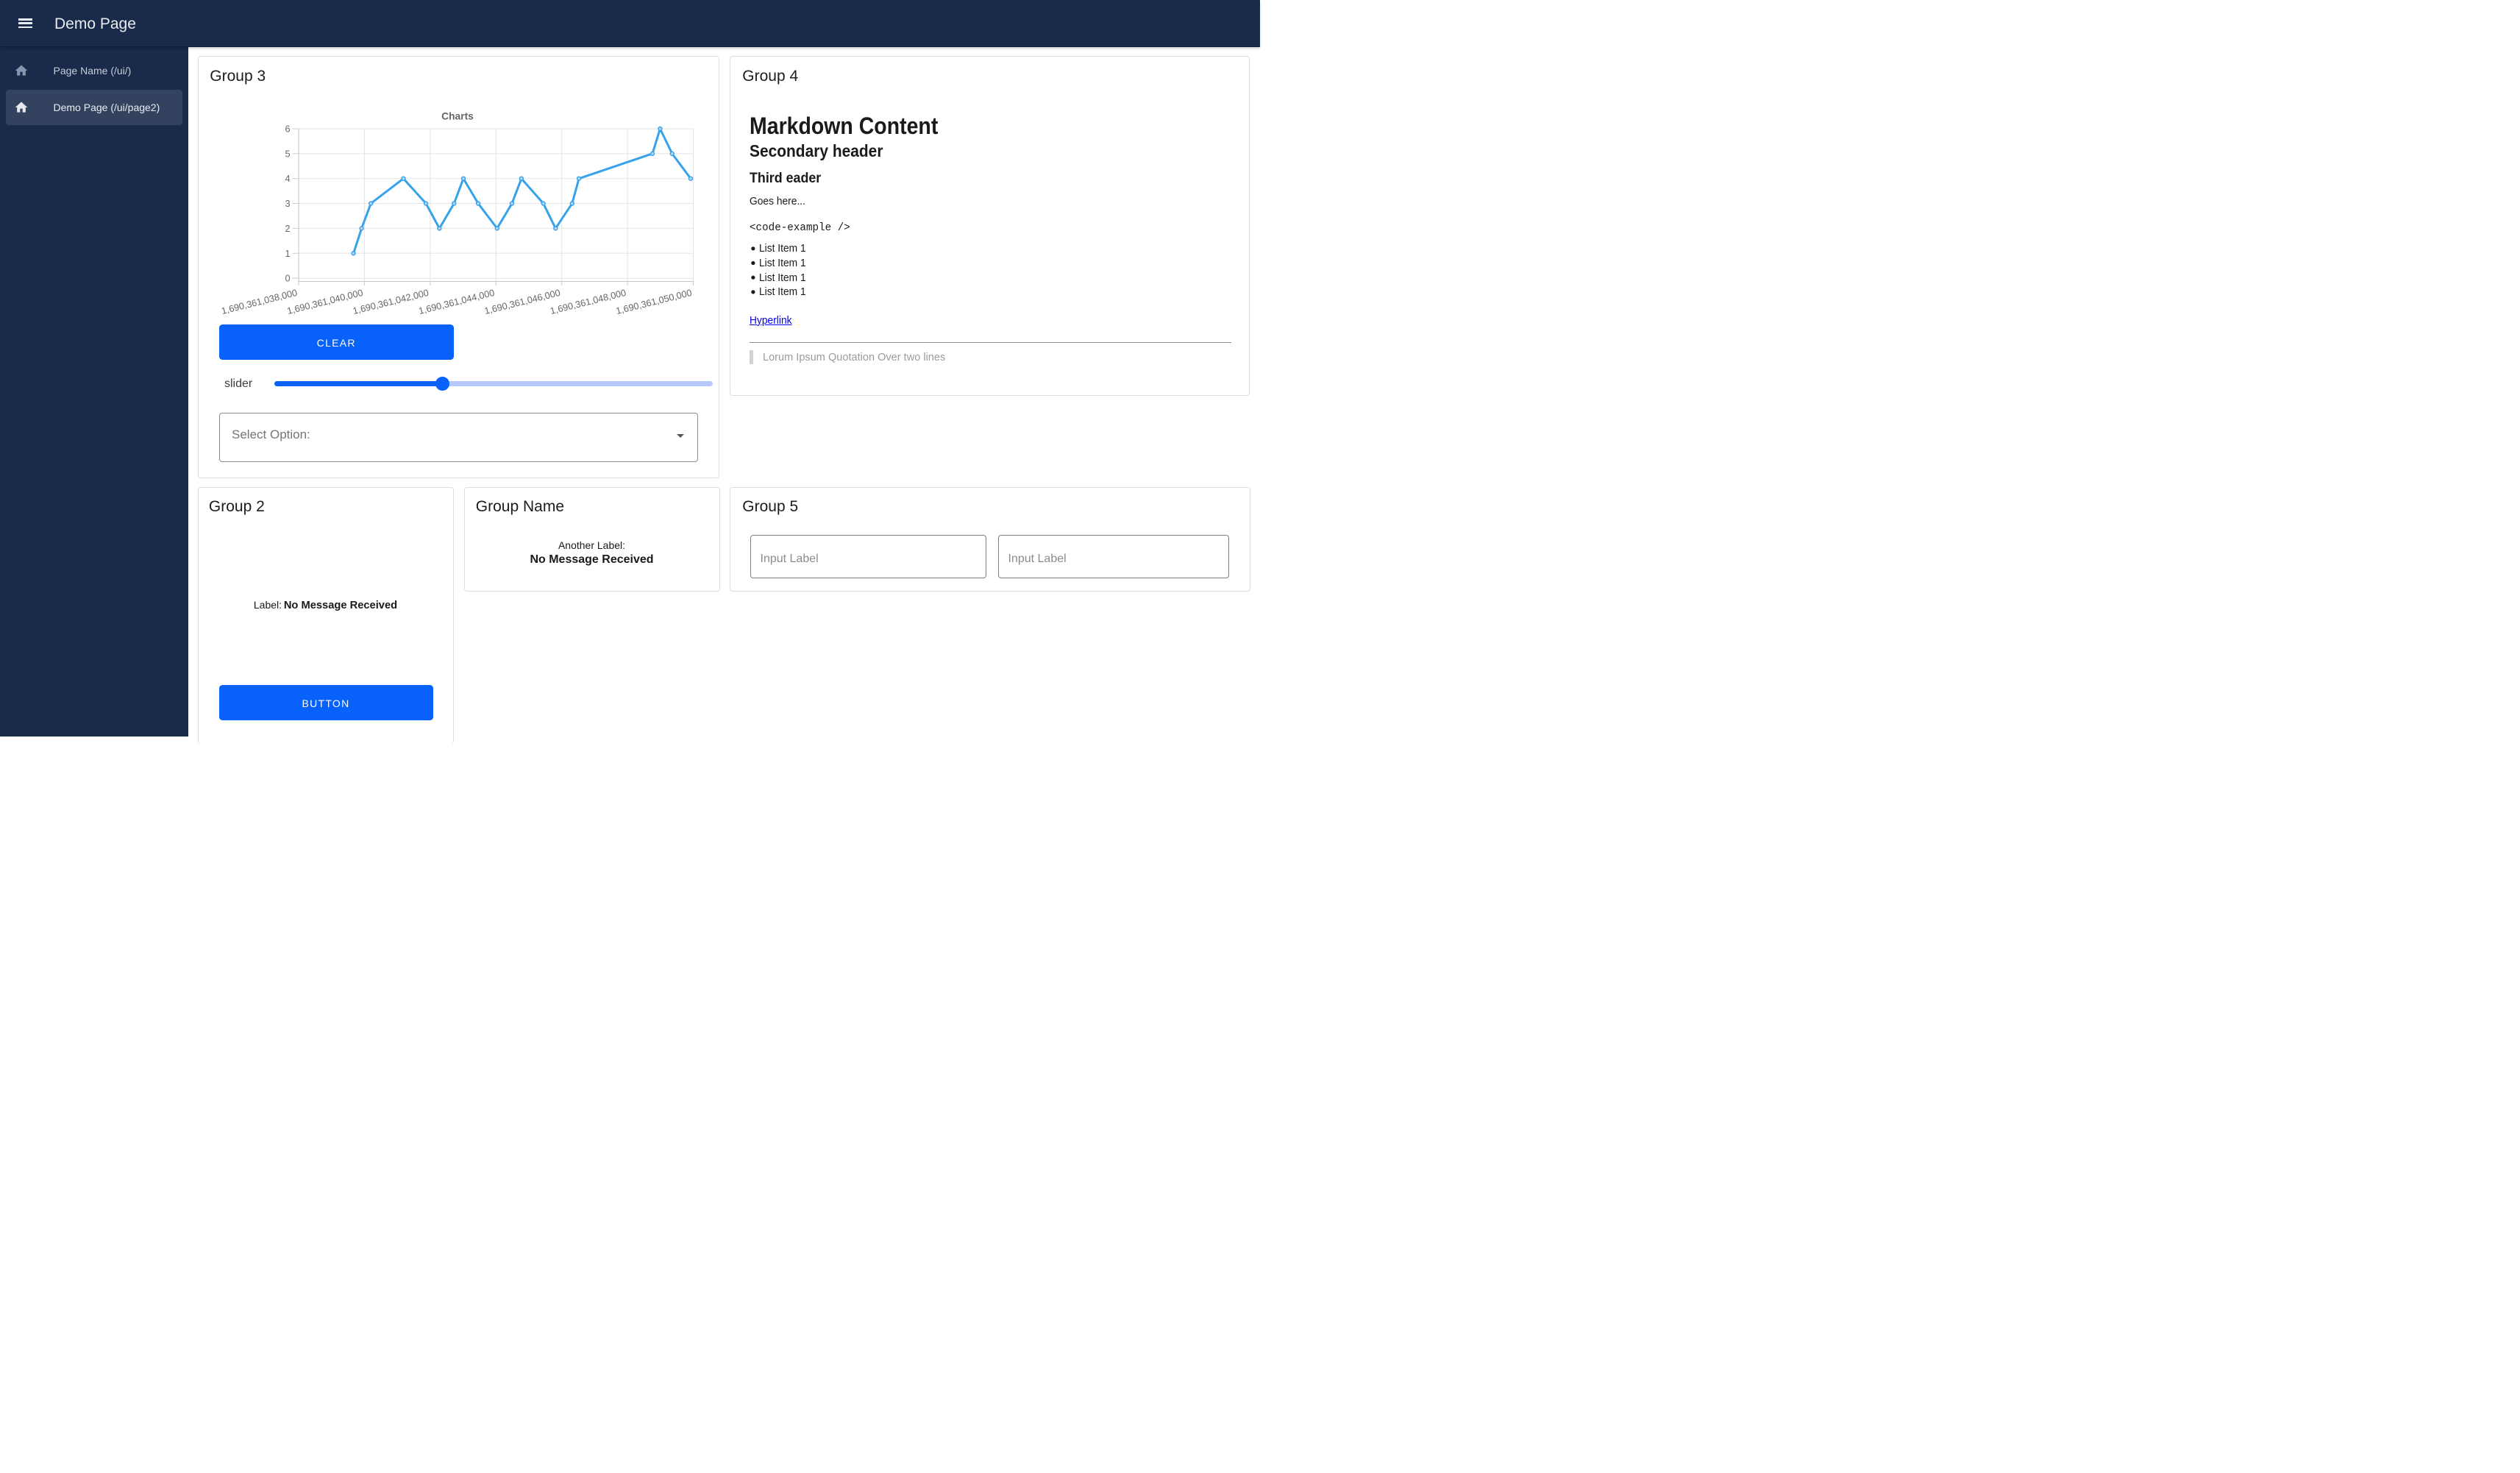  I want to click on svg-text: 1,690,361,050,000, so click(654, 302).